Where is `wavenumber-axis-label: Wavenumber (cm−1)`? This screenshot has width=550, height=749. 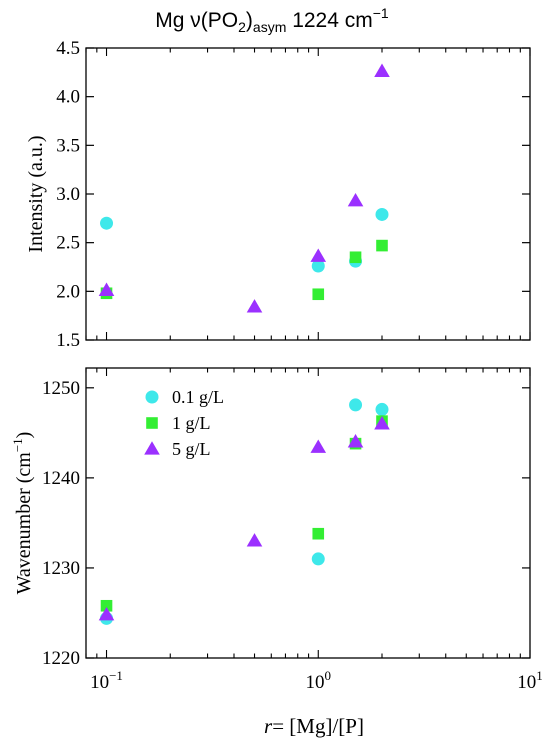
wavenumber-axis-label: Wavenumber (cm−1) is located at coordinates (22, 513).